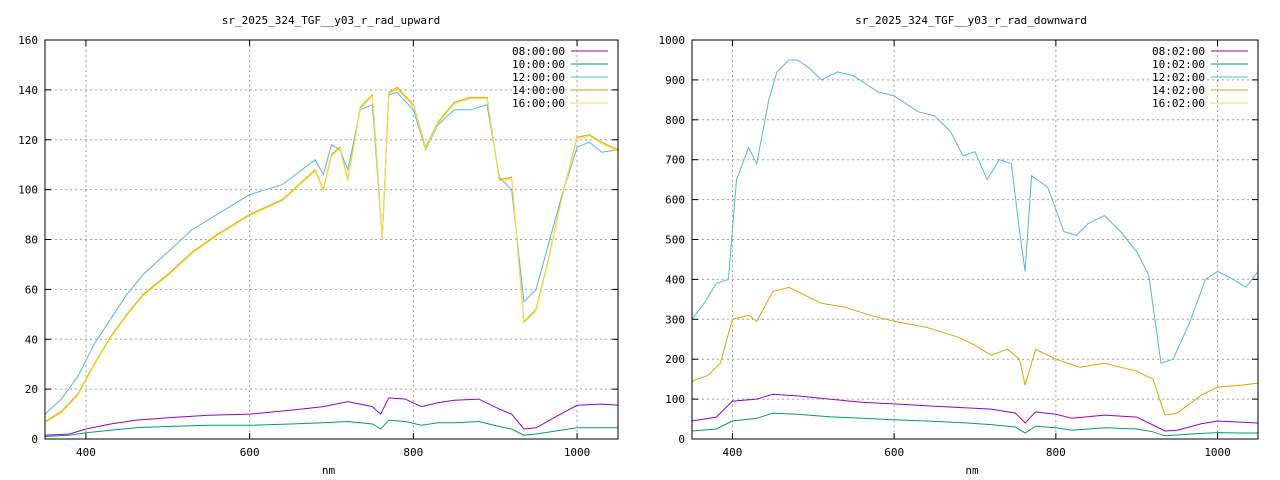  Describe the element at coordinates (675, 319) in the screenshot. I see `y-tick-label: 300` at that location.